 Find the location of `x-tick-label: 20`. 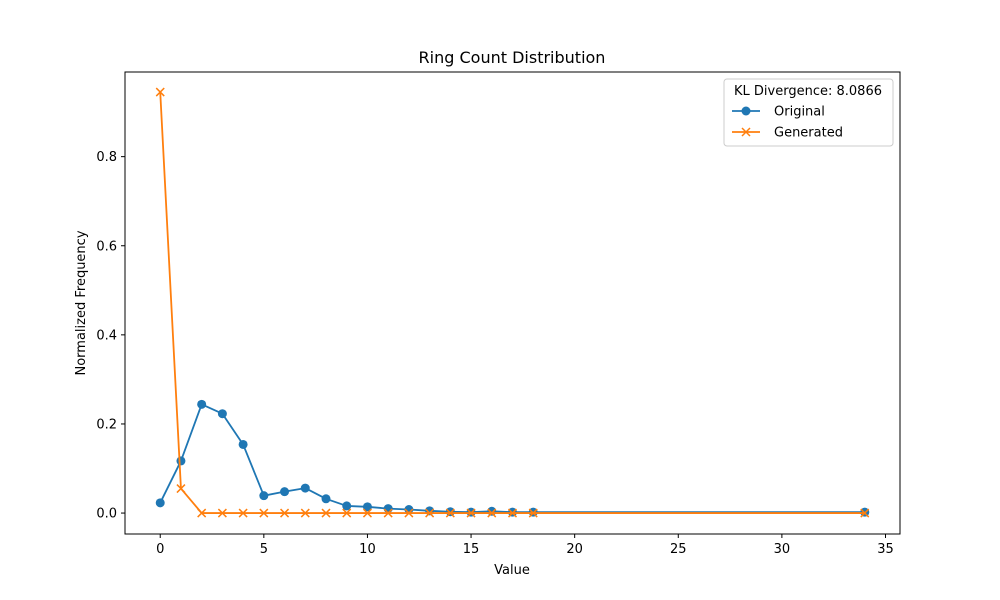

x-tick-label: 20 is located at coordinates (574, 549).